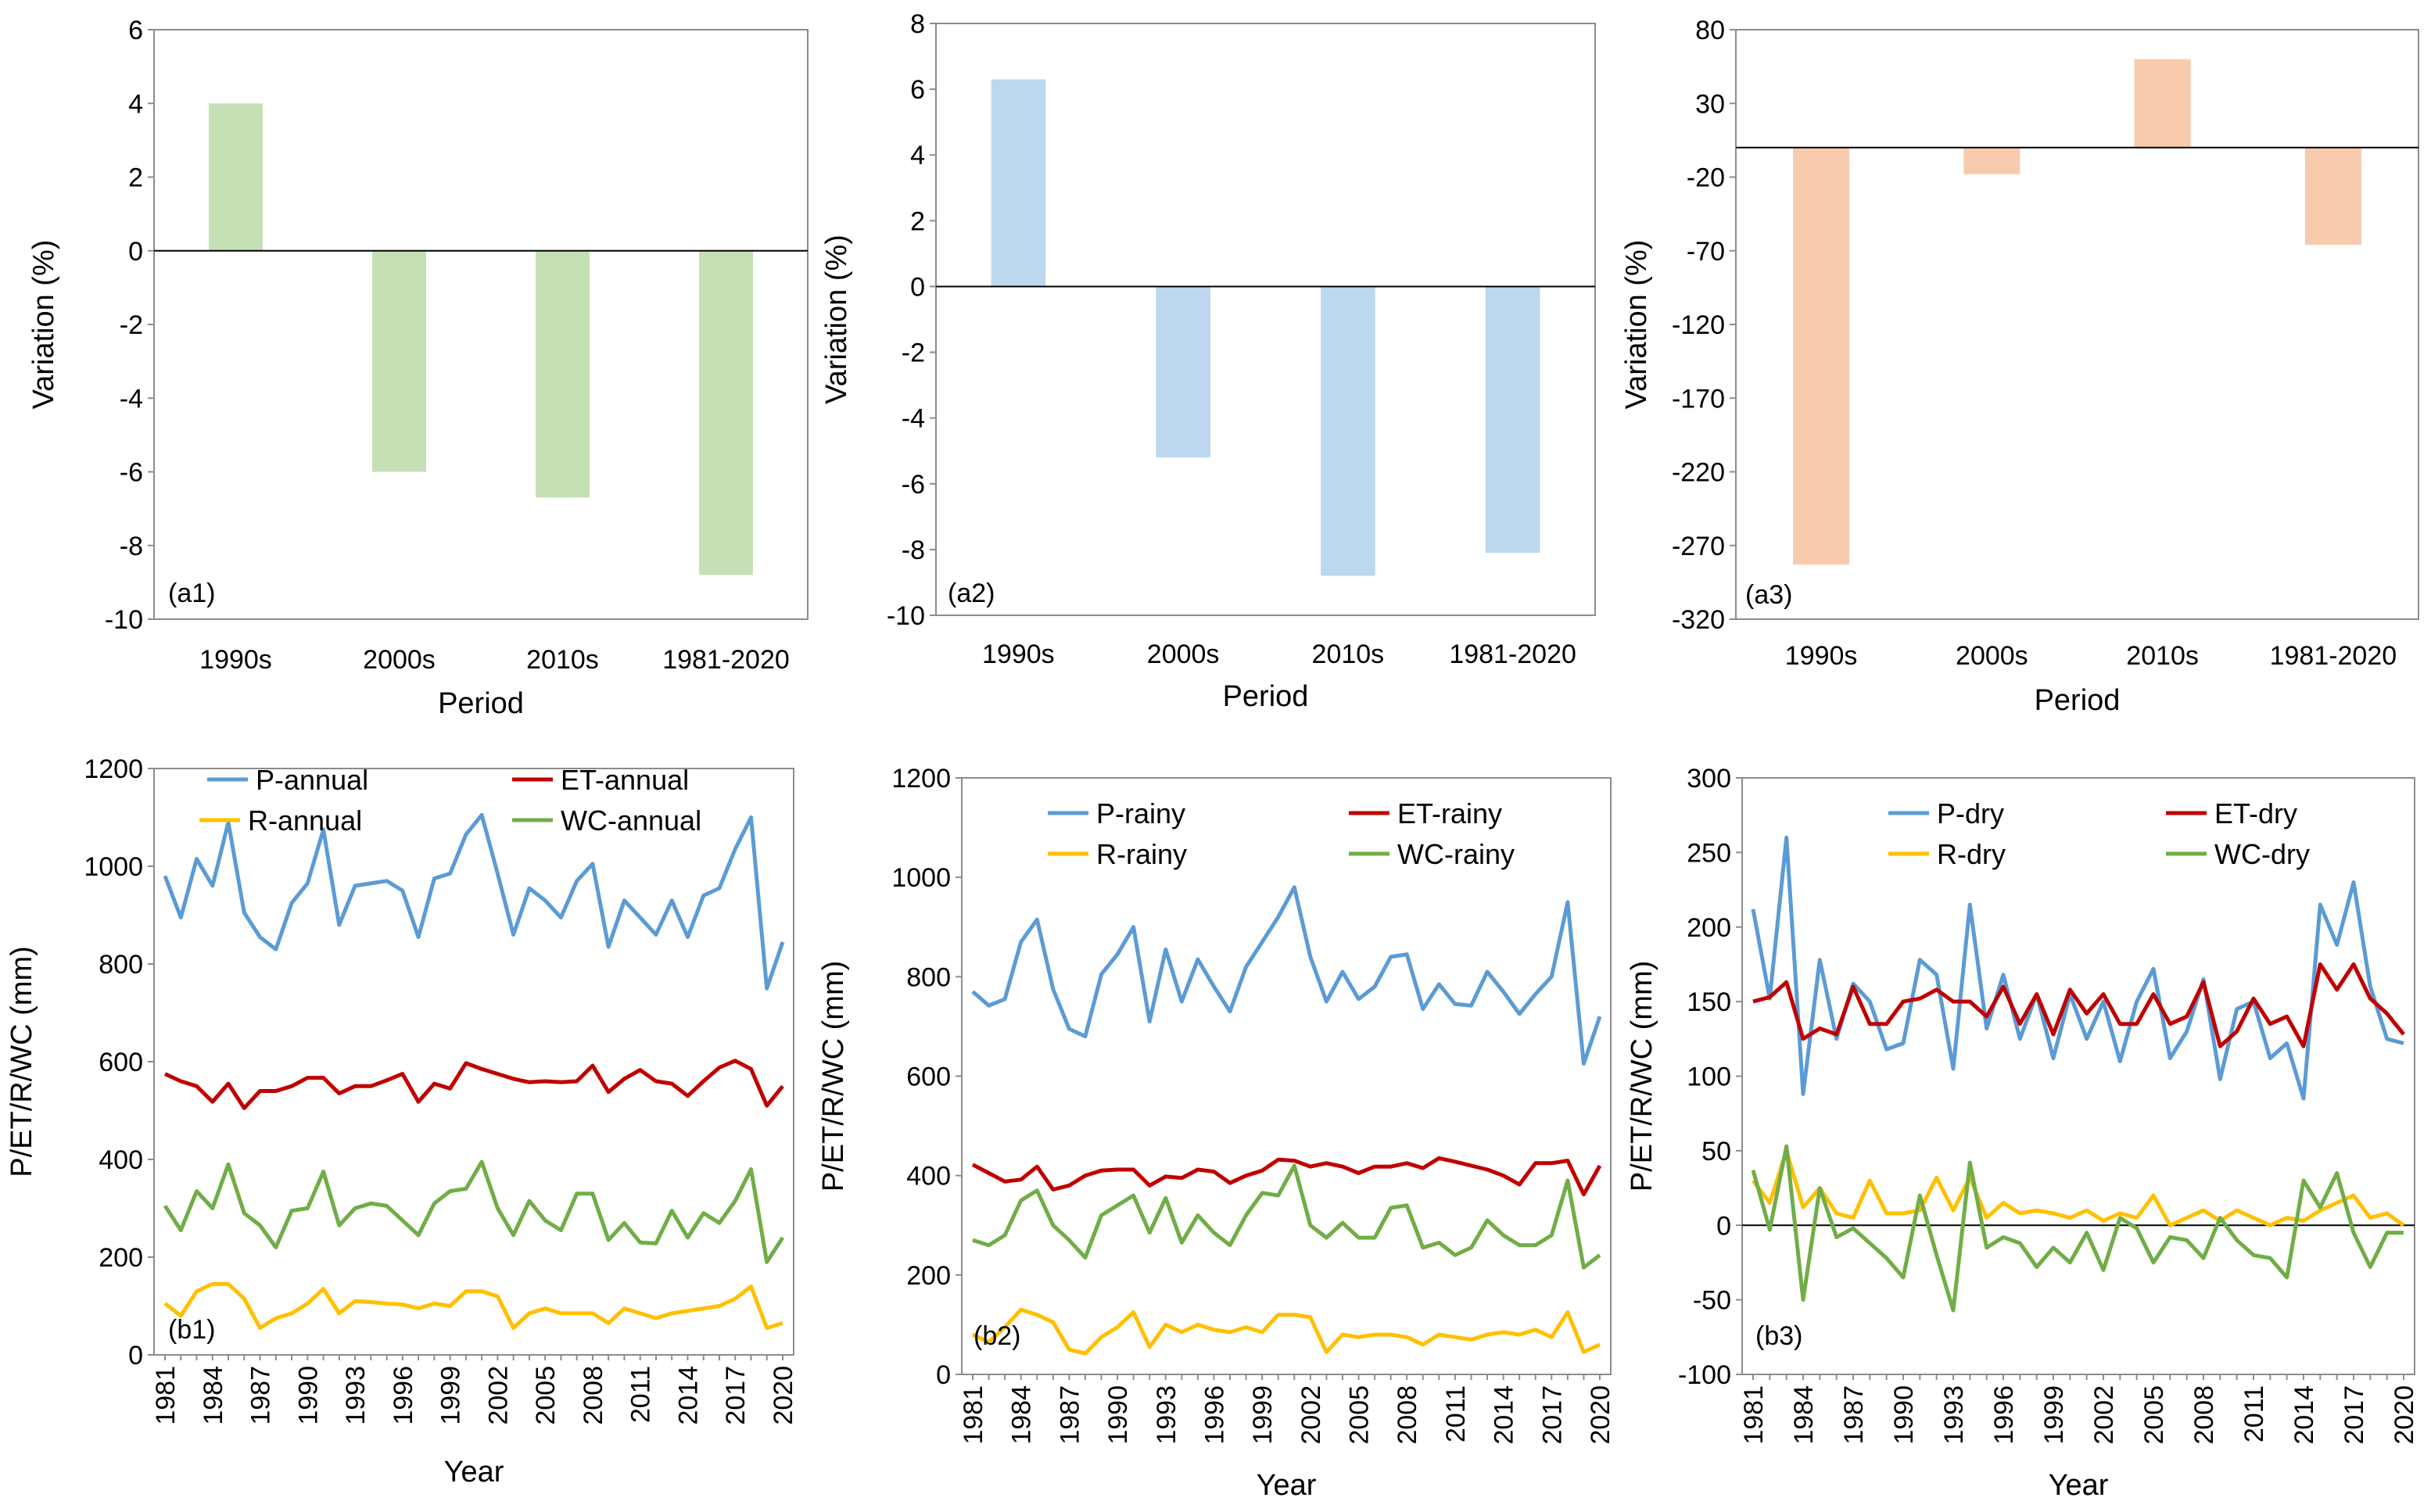  What do you see at coordinates (1712, 1301) in the screenshot?
I see `y-tick-label: -50` at bounding box center [1712, 1301].